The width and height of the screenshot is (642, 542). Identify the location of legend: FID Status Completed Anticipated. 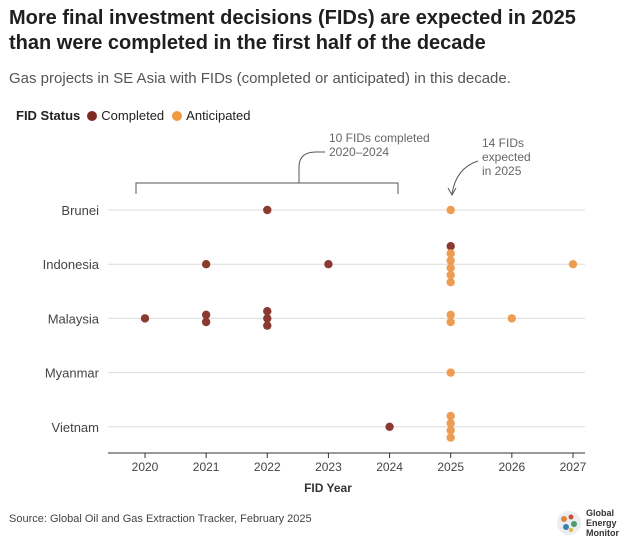
(137, 115).